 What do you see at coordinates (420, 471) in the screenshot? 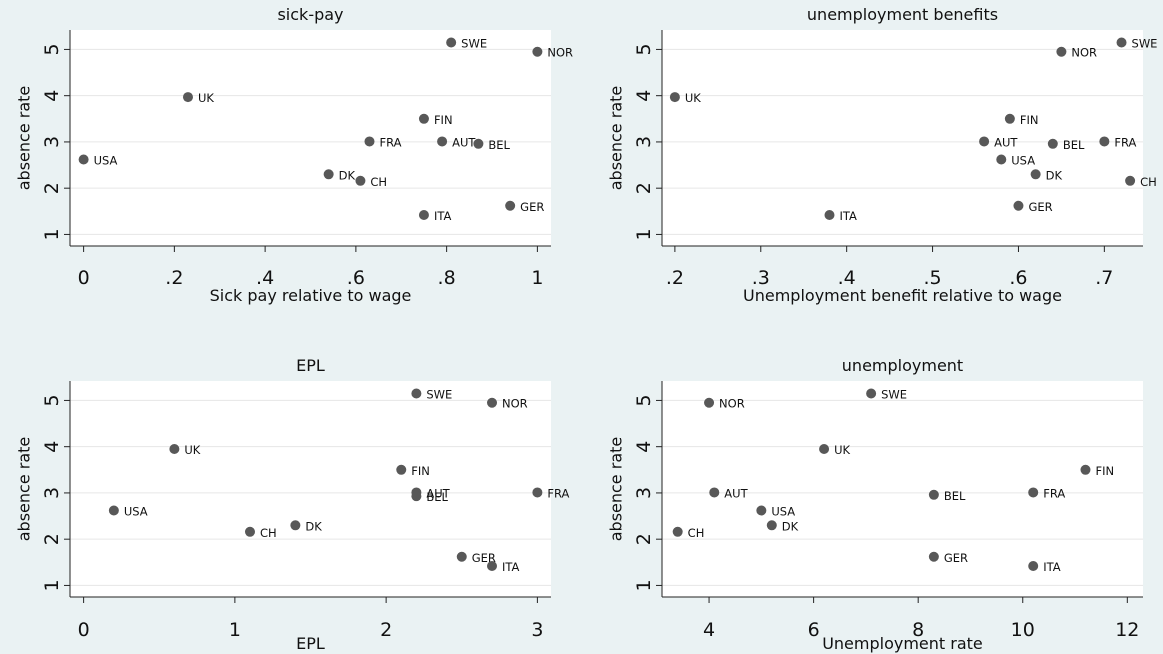
I see `point-label-fin: FIN` at bounding box center [420, 471].